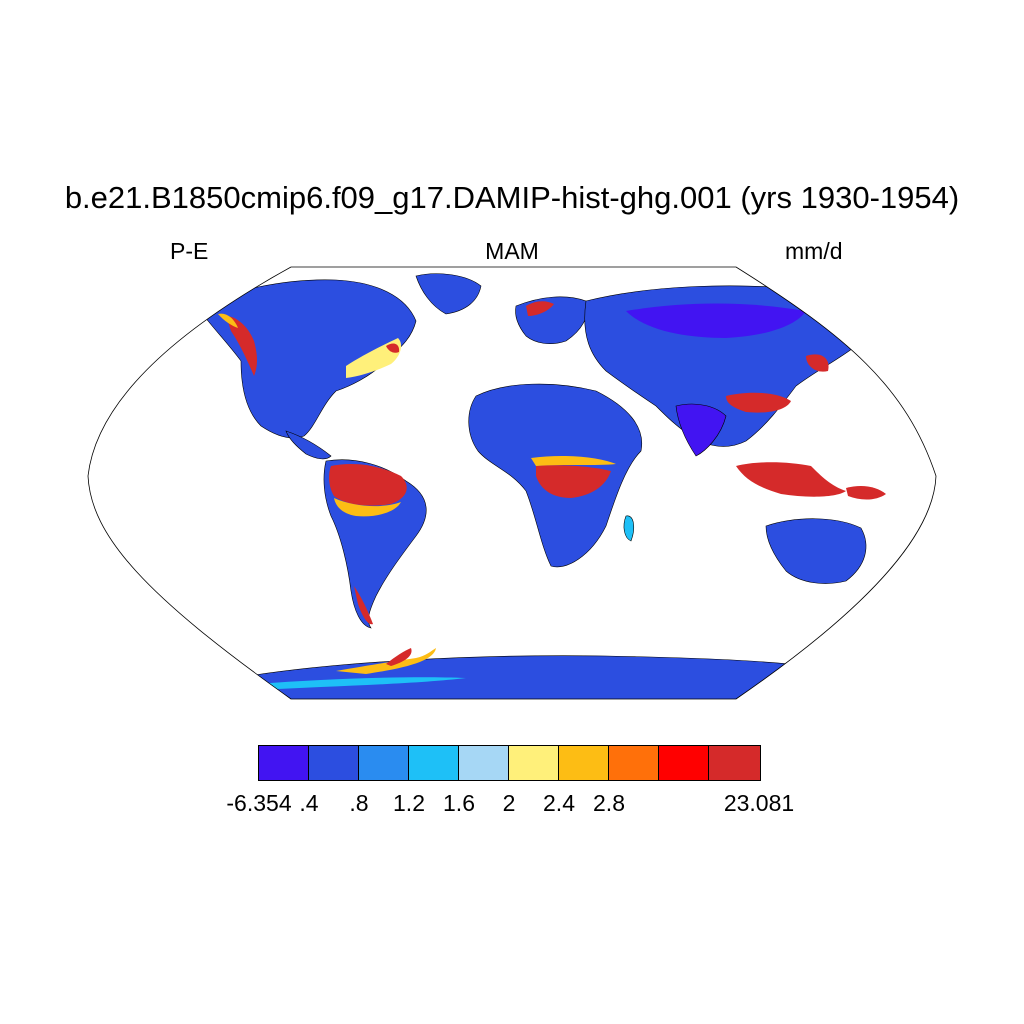 The image size is (1024, 1024). What do you see at coordinates (883, 591) in the screenshot?
I see `new-zealand-wet` at bounding box center [883, 591].